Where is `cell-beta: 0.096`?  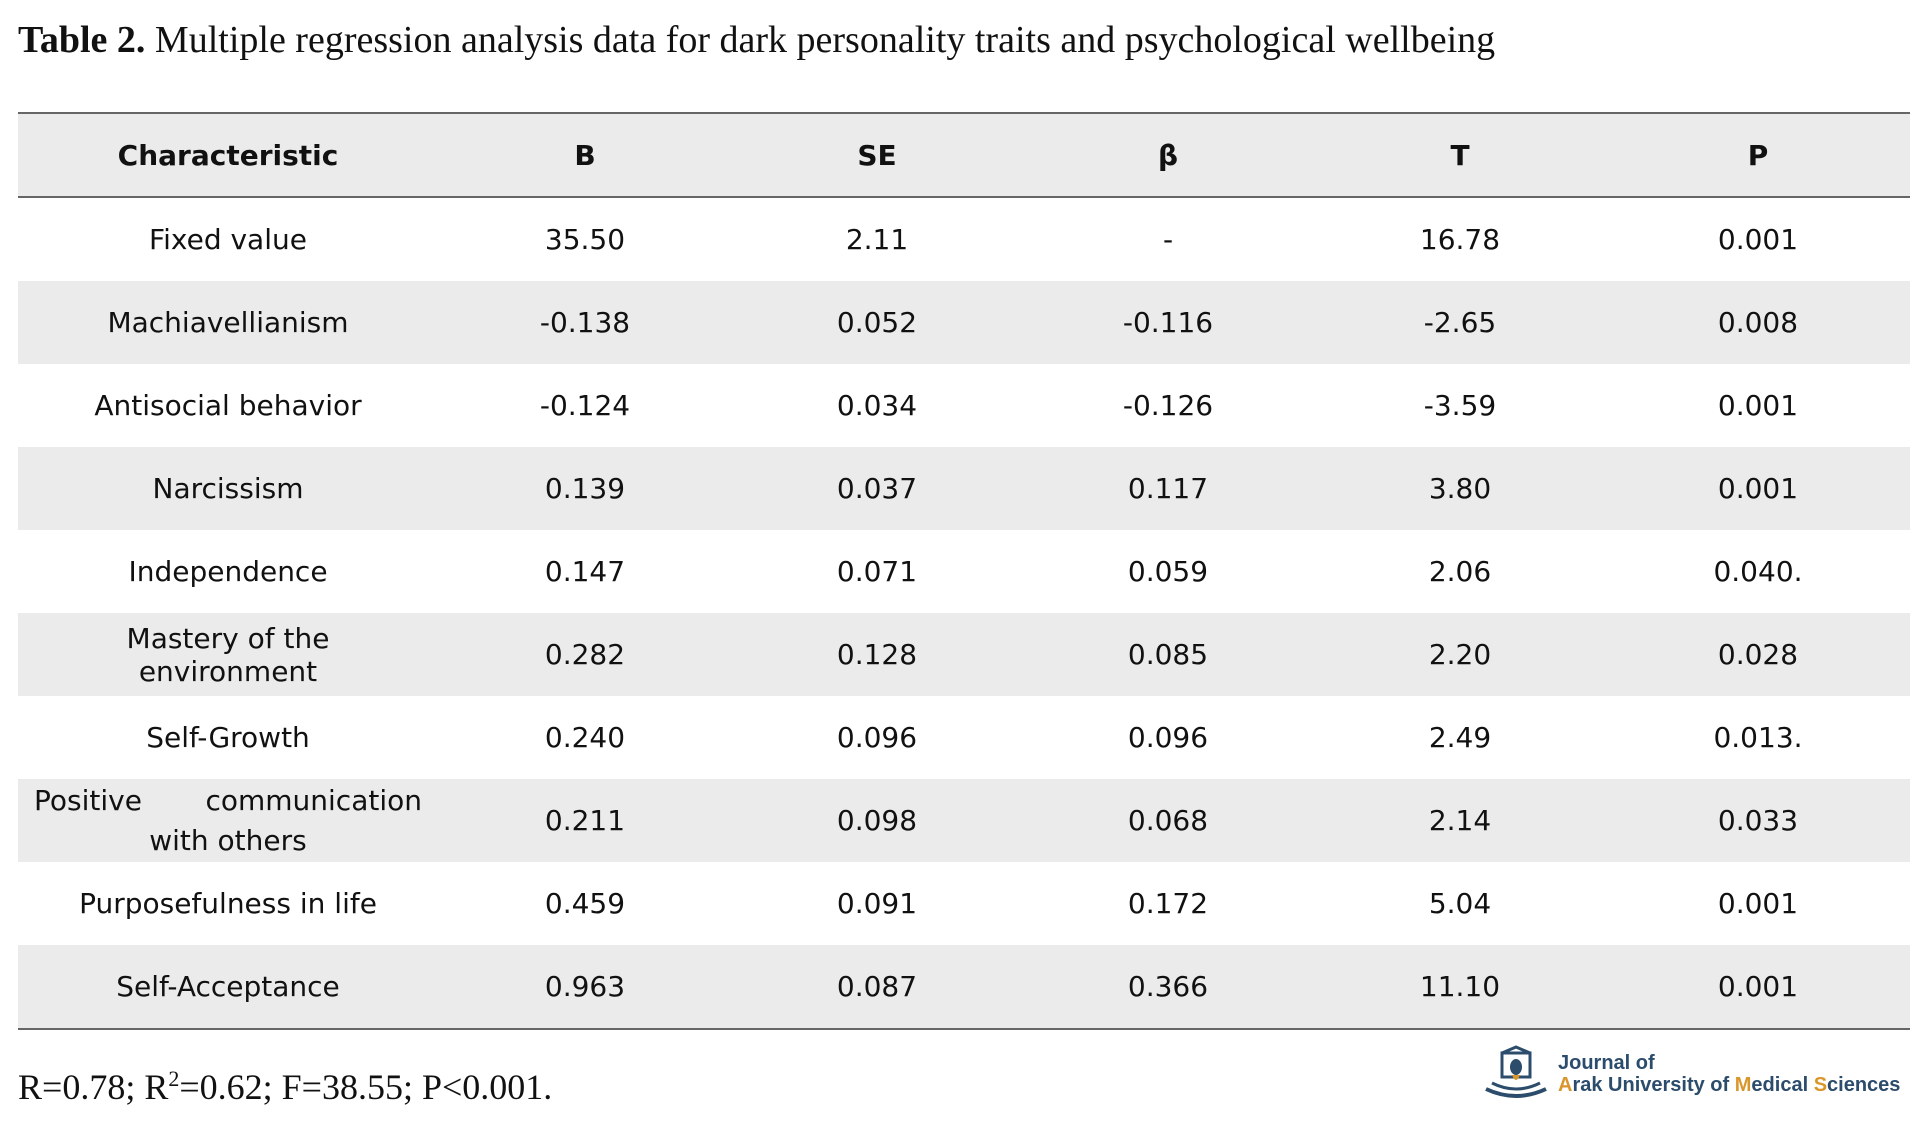
cell-beta: 0.096 is located at coordinates (1168, 737).